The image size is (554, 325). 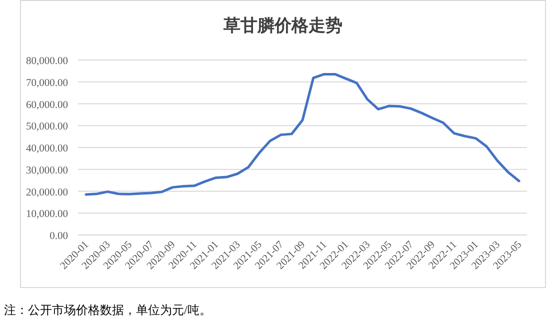 I want to click on y-tick-label: 50,000.00, so click(x=47, y=127).